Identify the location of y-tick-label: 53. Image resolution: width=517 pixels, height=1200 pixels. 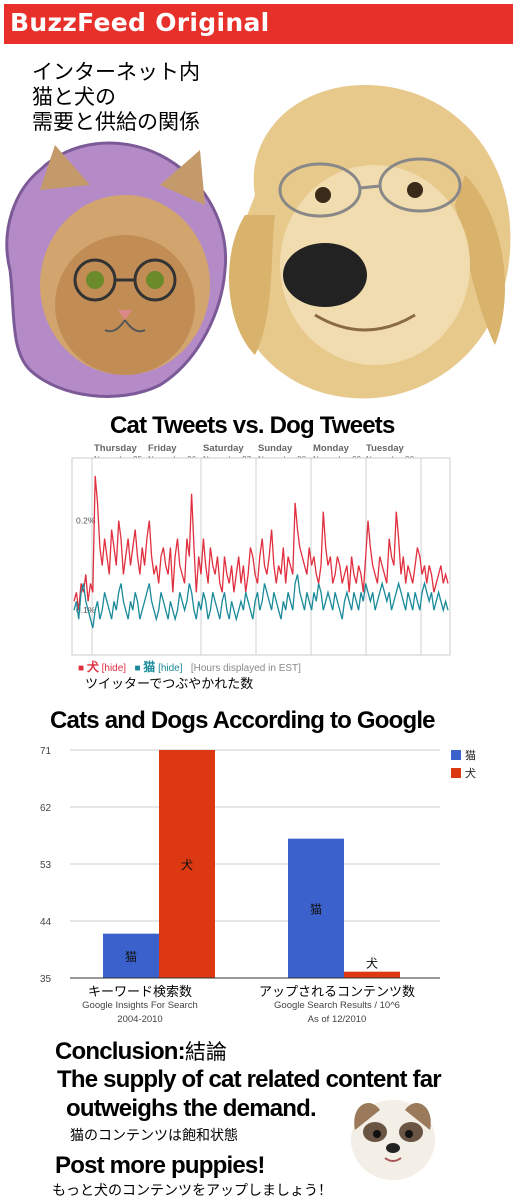
(46, 865).